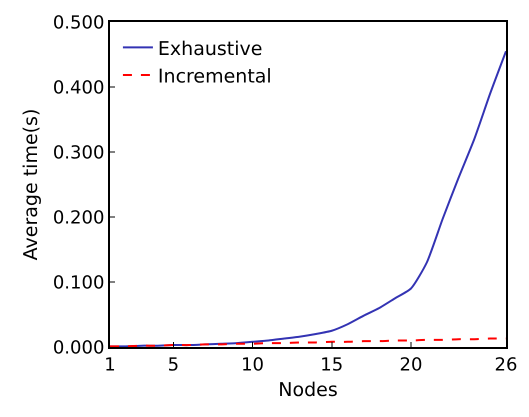 The width and height of the screenshot is (529, 417). What do you see at coordinates (78, 87) in the screenshot?
I see `y-tick-label: 0.400` at bounding box center [78, 87].